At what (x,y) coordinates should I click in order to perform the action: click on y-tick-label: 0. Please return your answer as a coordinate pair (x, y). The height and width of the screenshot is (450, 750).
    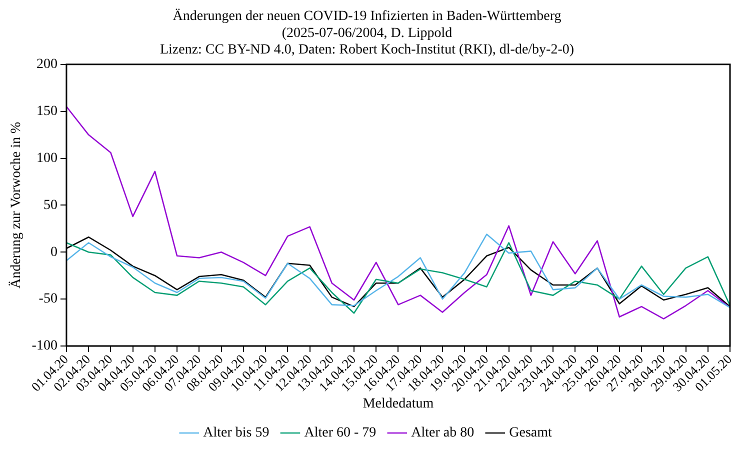
    Looking at the image, I should click on (54, 252).